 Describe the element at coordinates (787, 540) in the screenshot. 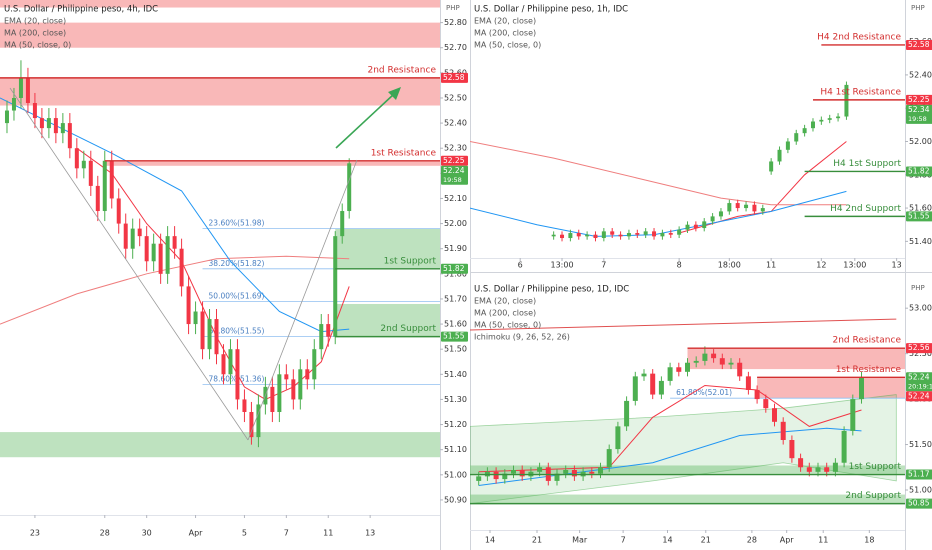

I see `x-tick-label: Apr` at that location.